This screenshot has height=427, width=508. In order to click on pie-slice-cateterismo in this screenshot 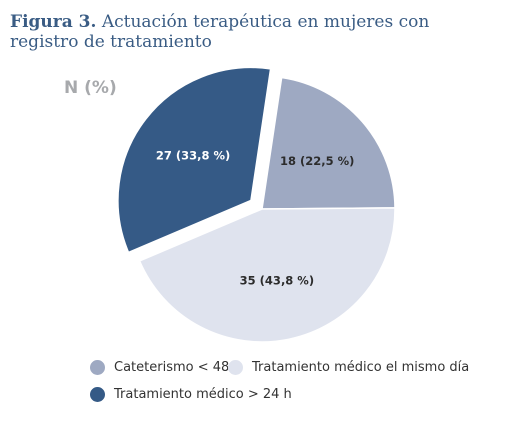, I will do `click(328, 143)`.